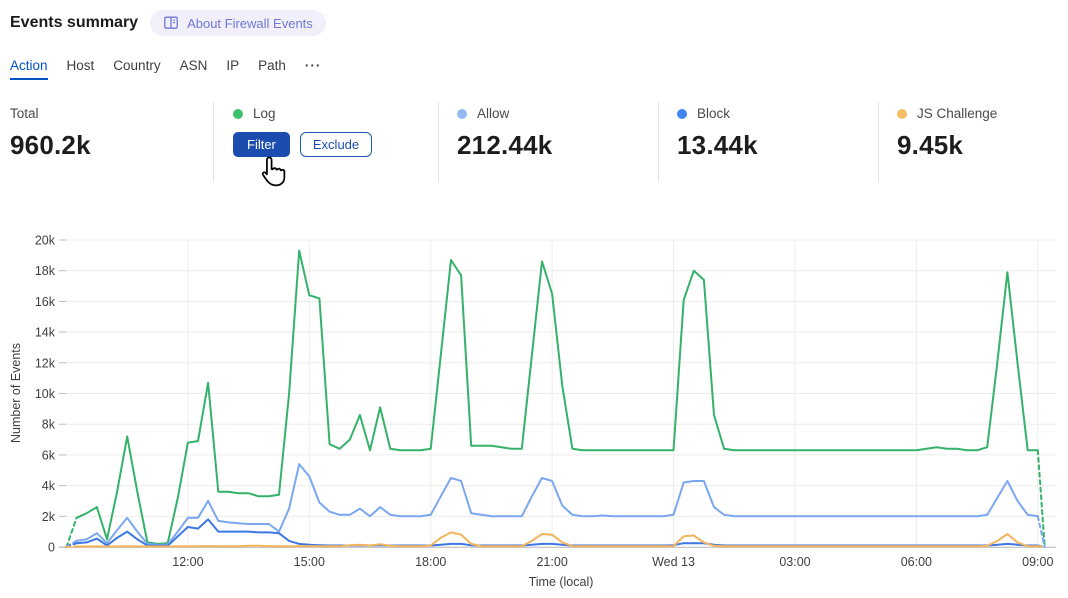 This screenshot has height=598, width=1068. Describe the element at coordinates (49, 486) in the screenshot. I see `y-tick-label: 4k` at that location.